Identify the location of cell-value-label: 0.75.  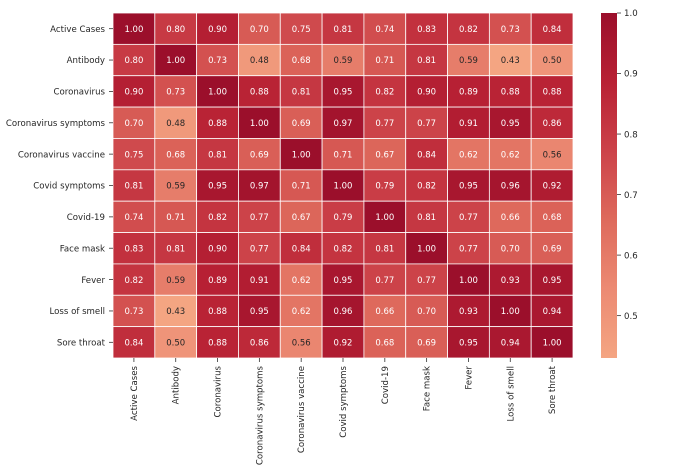
(133, 155).